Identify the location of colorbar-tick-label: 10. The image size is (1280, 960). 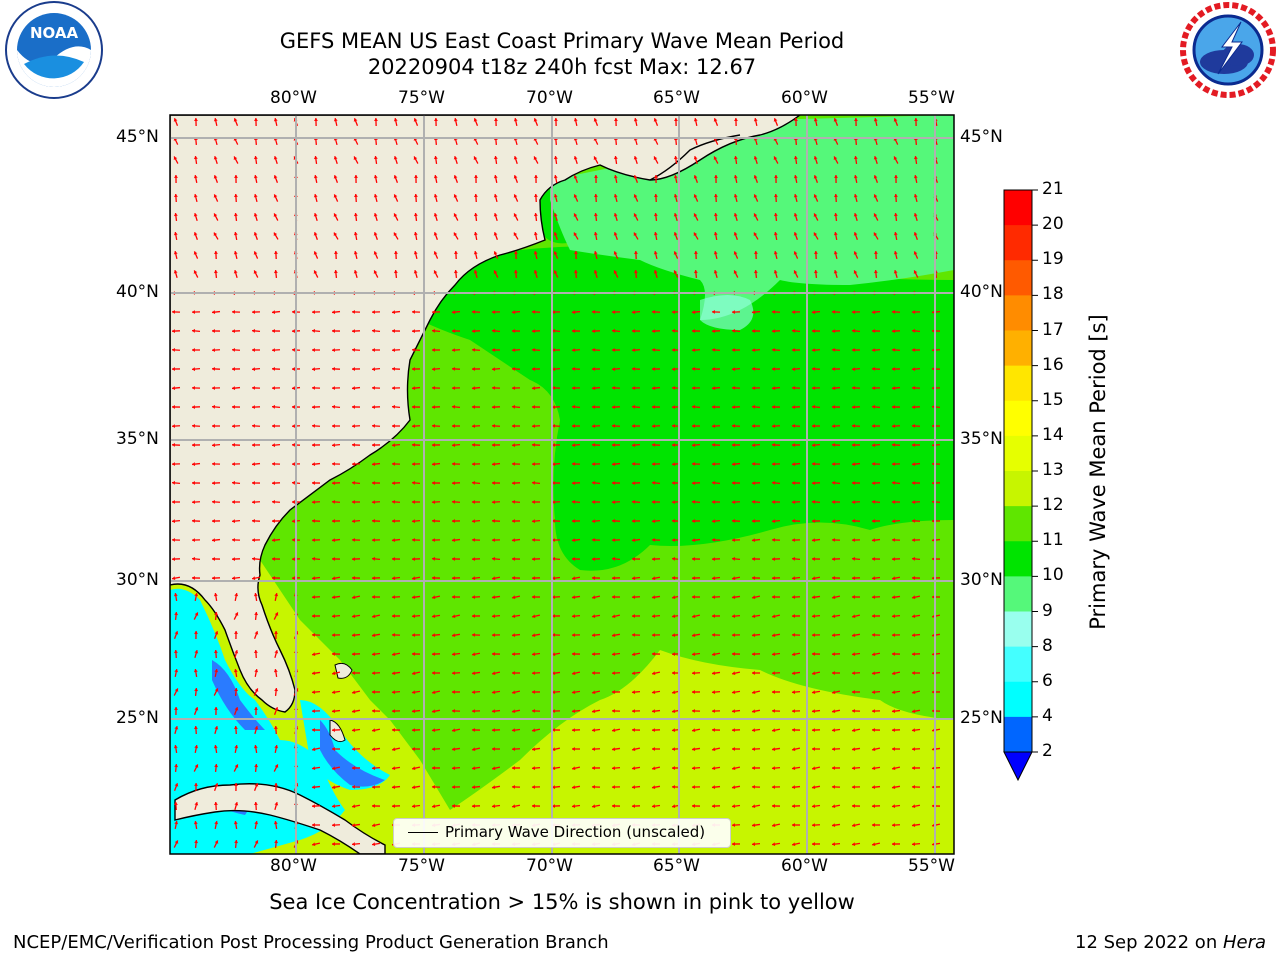
(1053, 575).